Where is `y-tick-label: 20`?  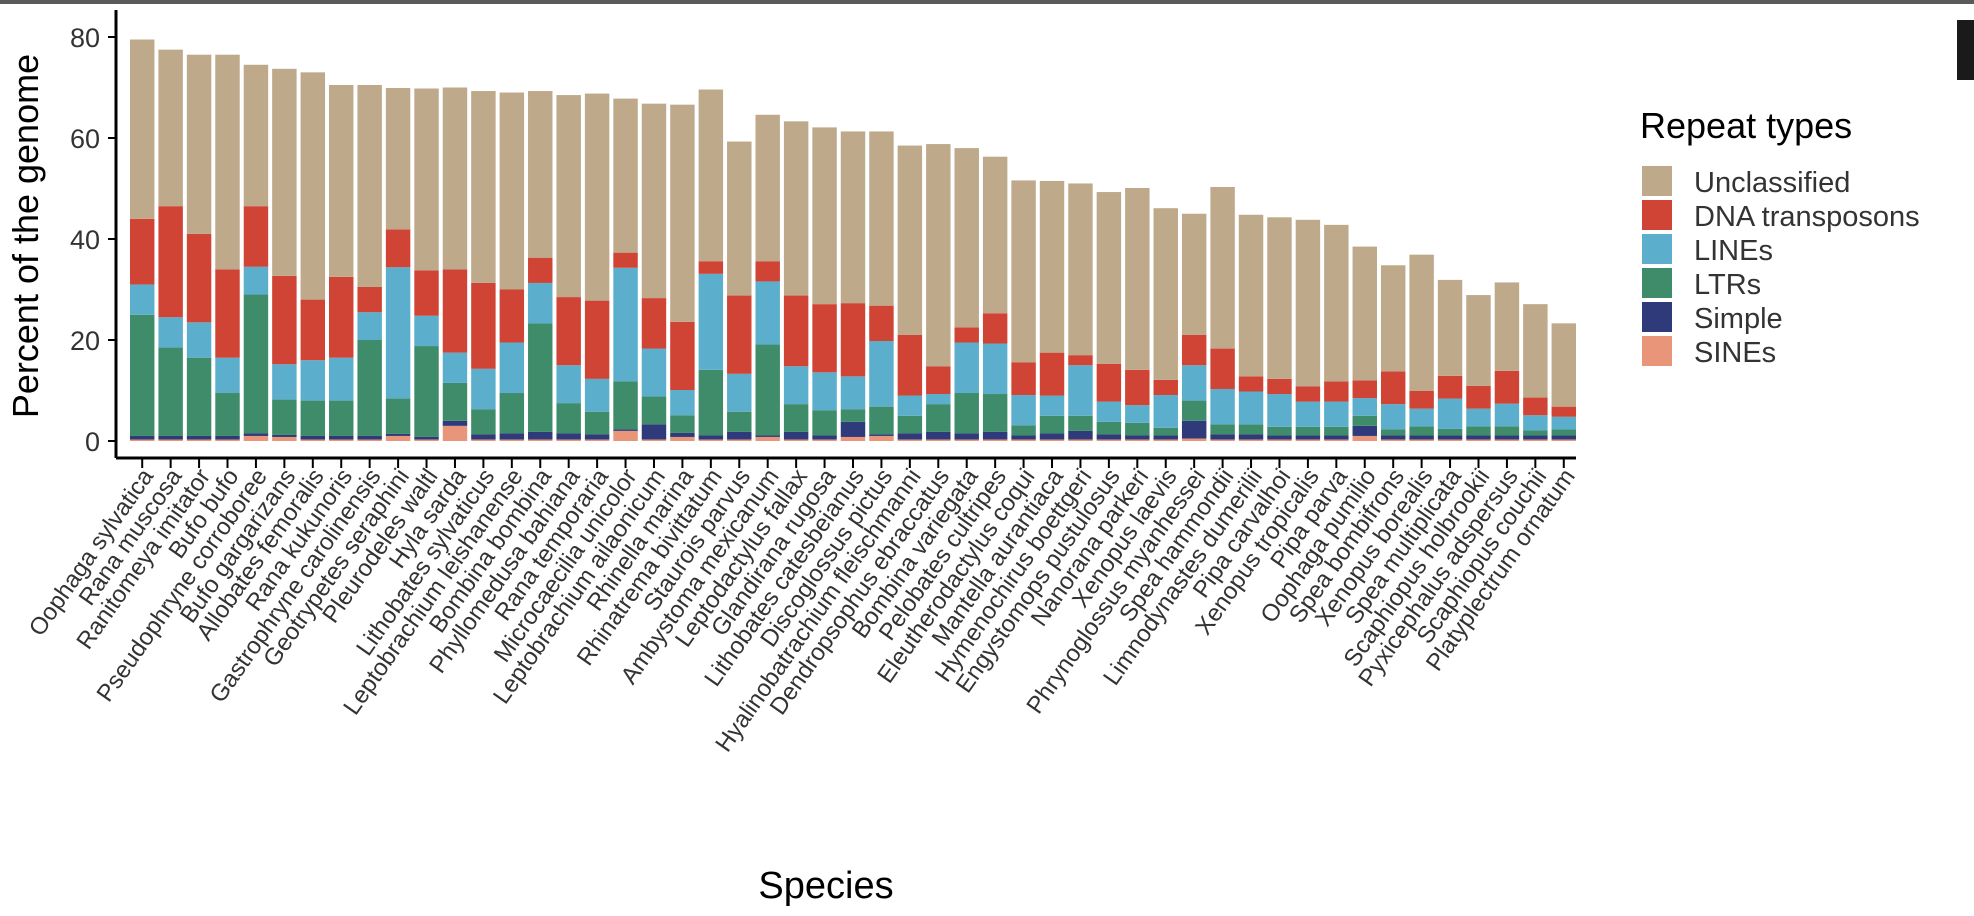 y-tick-label: 20 is located at coordinates (85, 341).